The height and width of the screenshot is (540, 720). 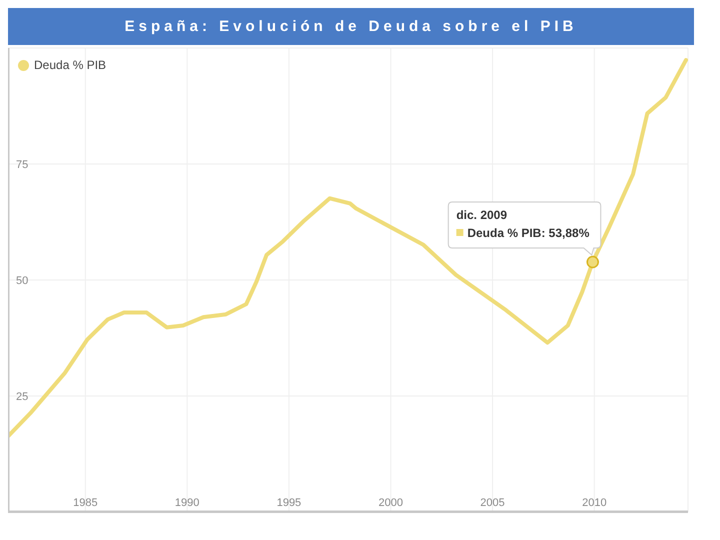 I want to click on x-tick-label: 2000, so click(x=390, y=503).